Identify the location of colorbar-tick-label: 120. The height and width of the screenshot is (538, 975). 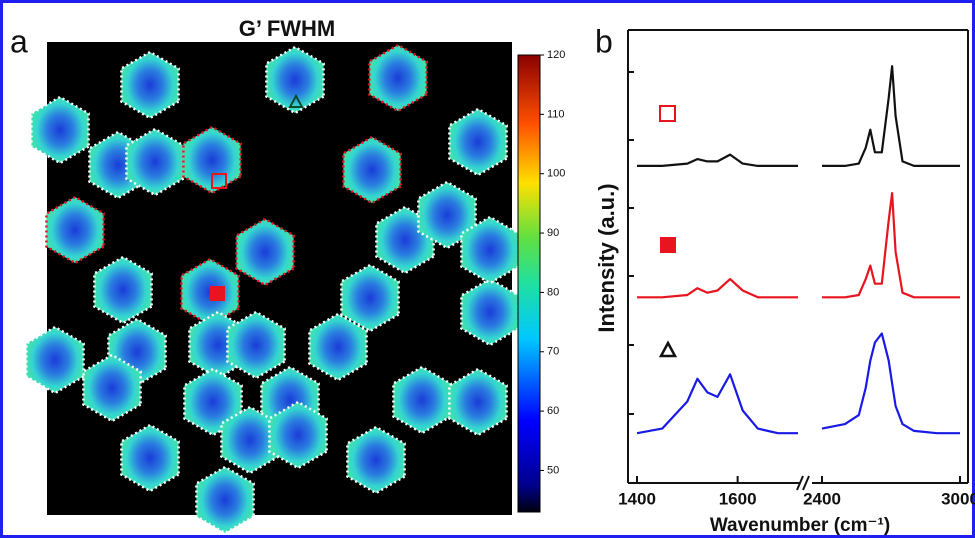
(556, 55).